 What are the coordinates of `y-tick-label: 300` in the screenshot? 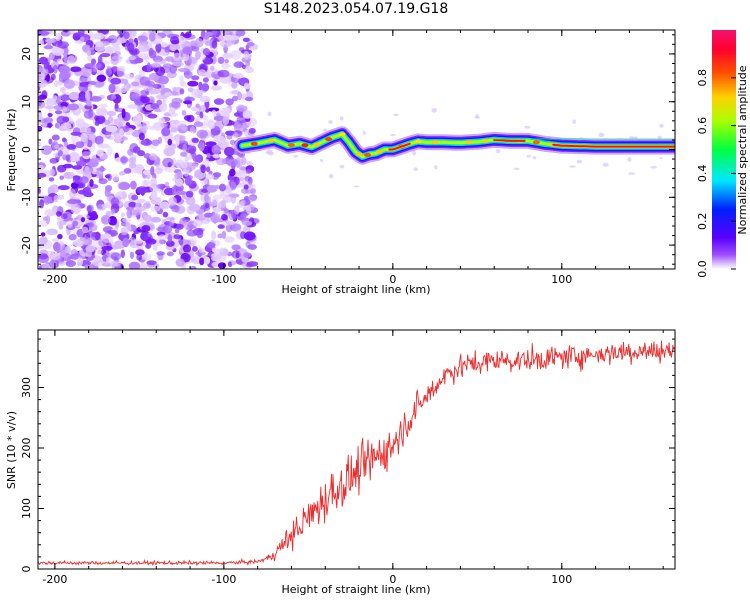 It's located at (26, 387).